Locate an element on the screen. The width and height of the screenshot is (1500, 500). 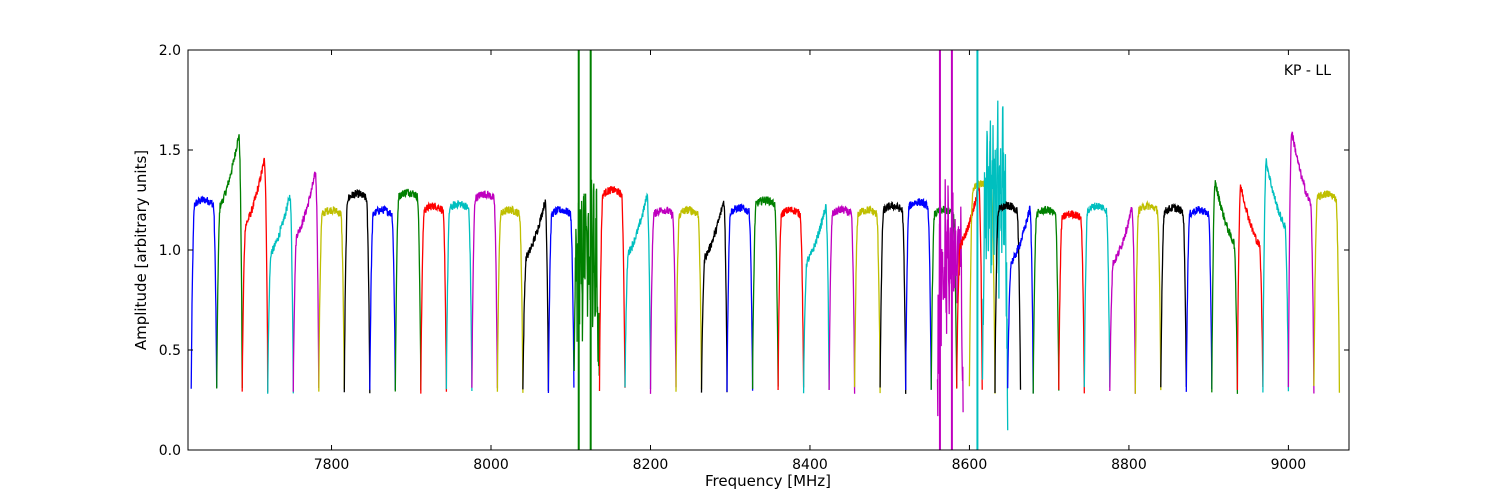
annotation-label: KP - LL is located at coordinates (1307, 71).